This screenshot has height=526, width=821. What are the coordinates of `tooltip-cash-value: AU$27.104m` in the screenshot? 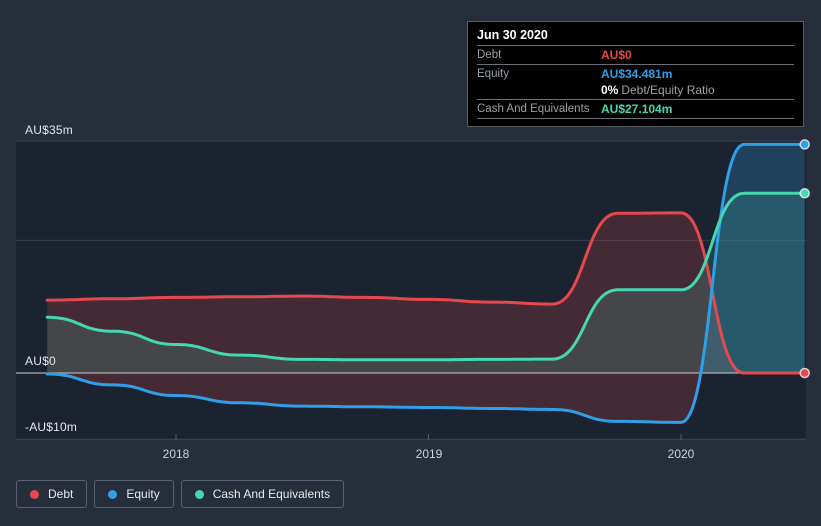 It's located at (637, 109).